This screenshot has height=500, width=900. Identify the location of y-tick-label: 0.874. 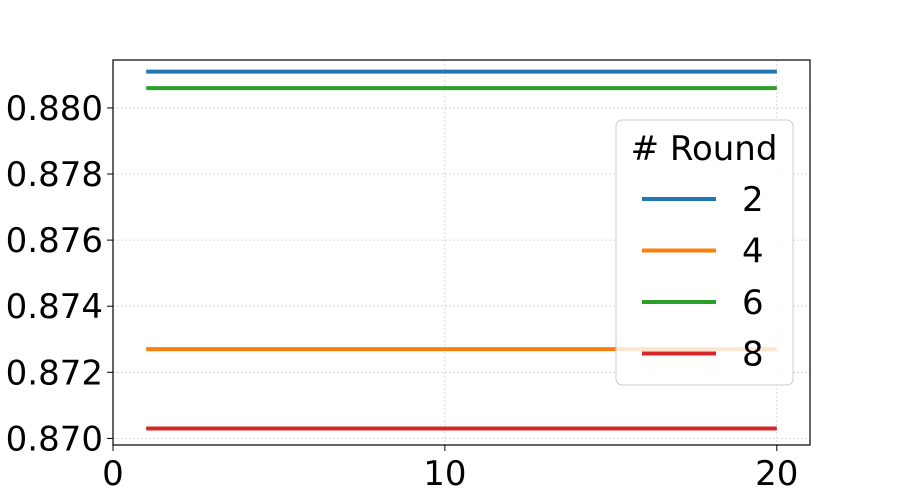
(54, 307).